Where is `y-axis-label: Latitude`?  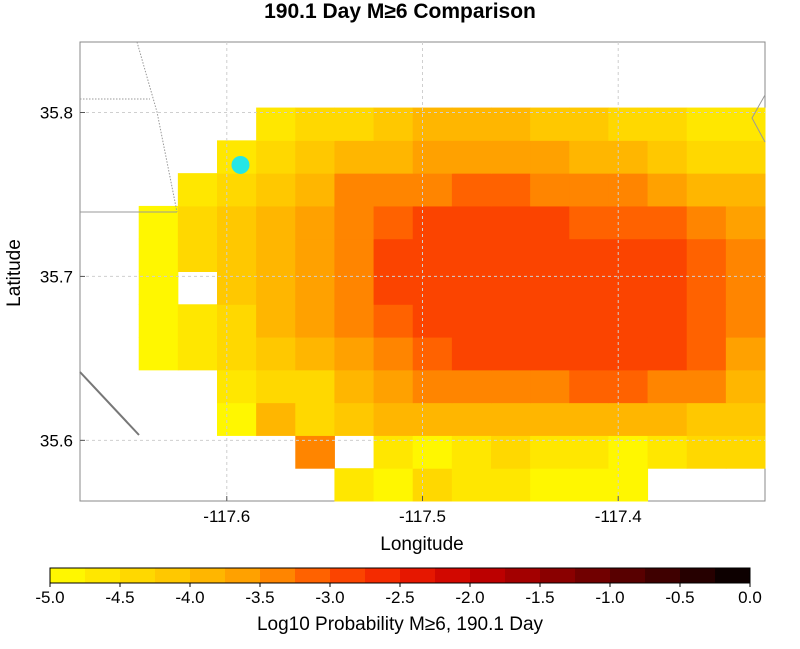
y-axis-label: Latitude is located at coordinates (14, 273).